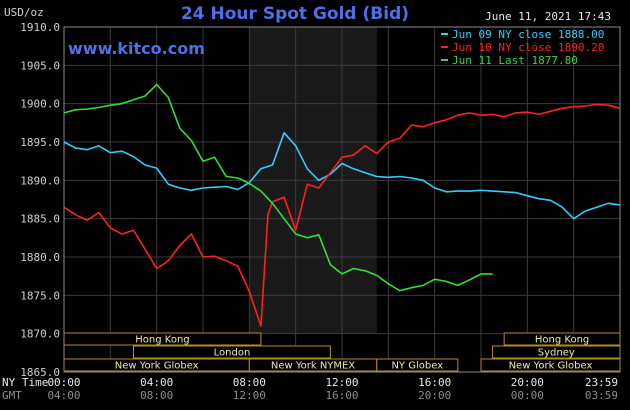 This screenshot has width=630, height=410. Describe the element at coordinates (40, 257) in the screenshot. I see `y-tick-label: 1880.0` at that location.